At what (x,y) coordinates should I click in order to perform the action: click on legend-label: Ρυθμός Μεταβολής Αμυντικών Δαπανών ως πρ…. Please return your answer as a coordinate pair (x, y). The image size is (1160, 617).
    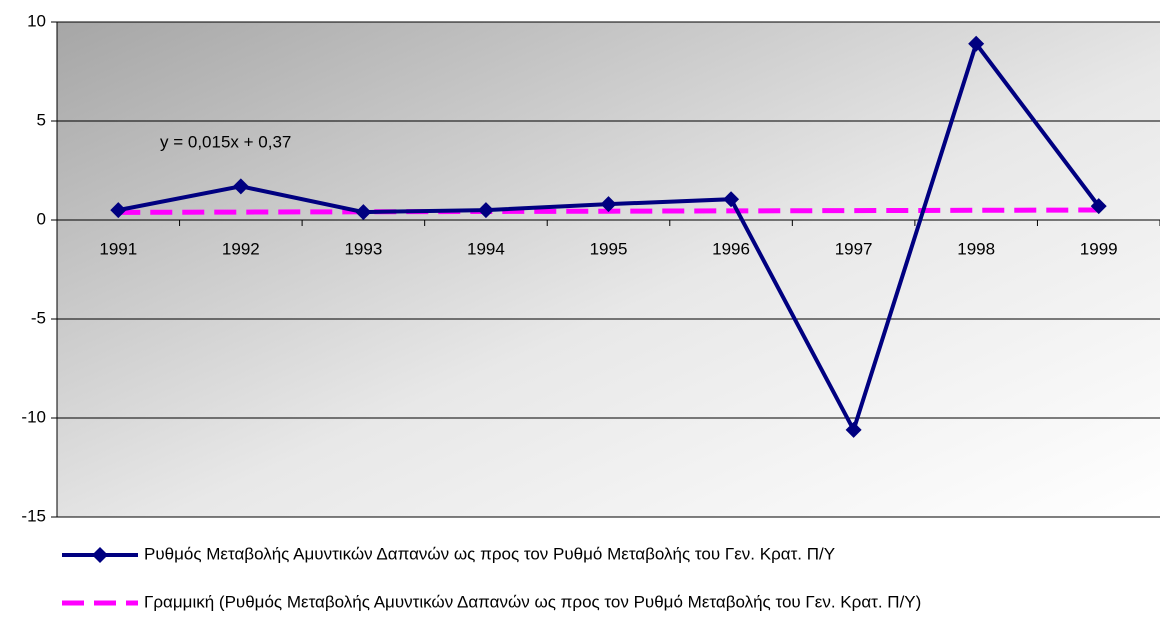
    Looking at the image, I should click on (489, 553).